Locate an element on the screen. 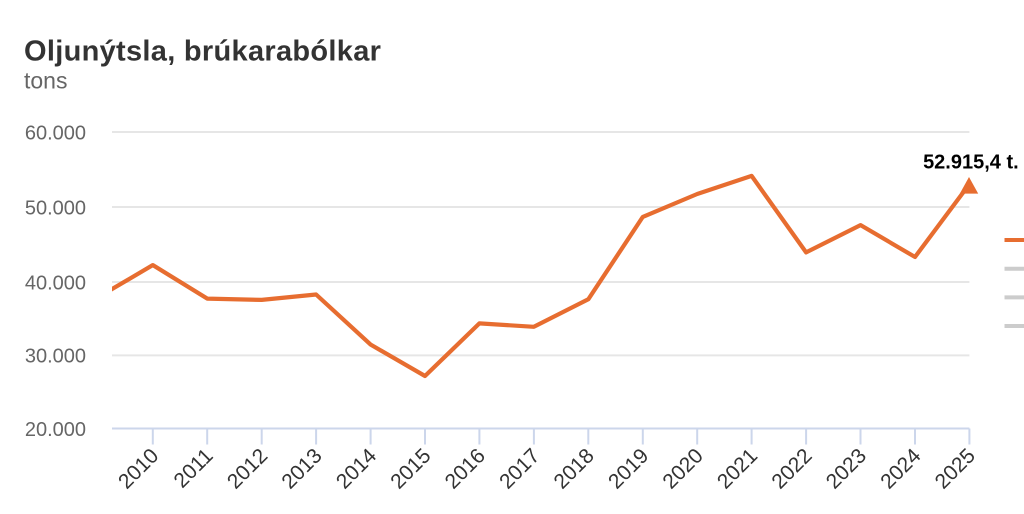 The image size is (1024, 514). svg-text: 50.000 is located at coordinates (55, 208).